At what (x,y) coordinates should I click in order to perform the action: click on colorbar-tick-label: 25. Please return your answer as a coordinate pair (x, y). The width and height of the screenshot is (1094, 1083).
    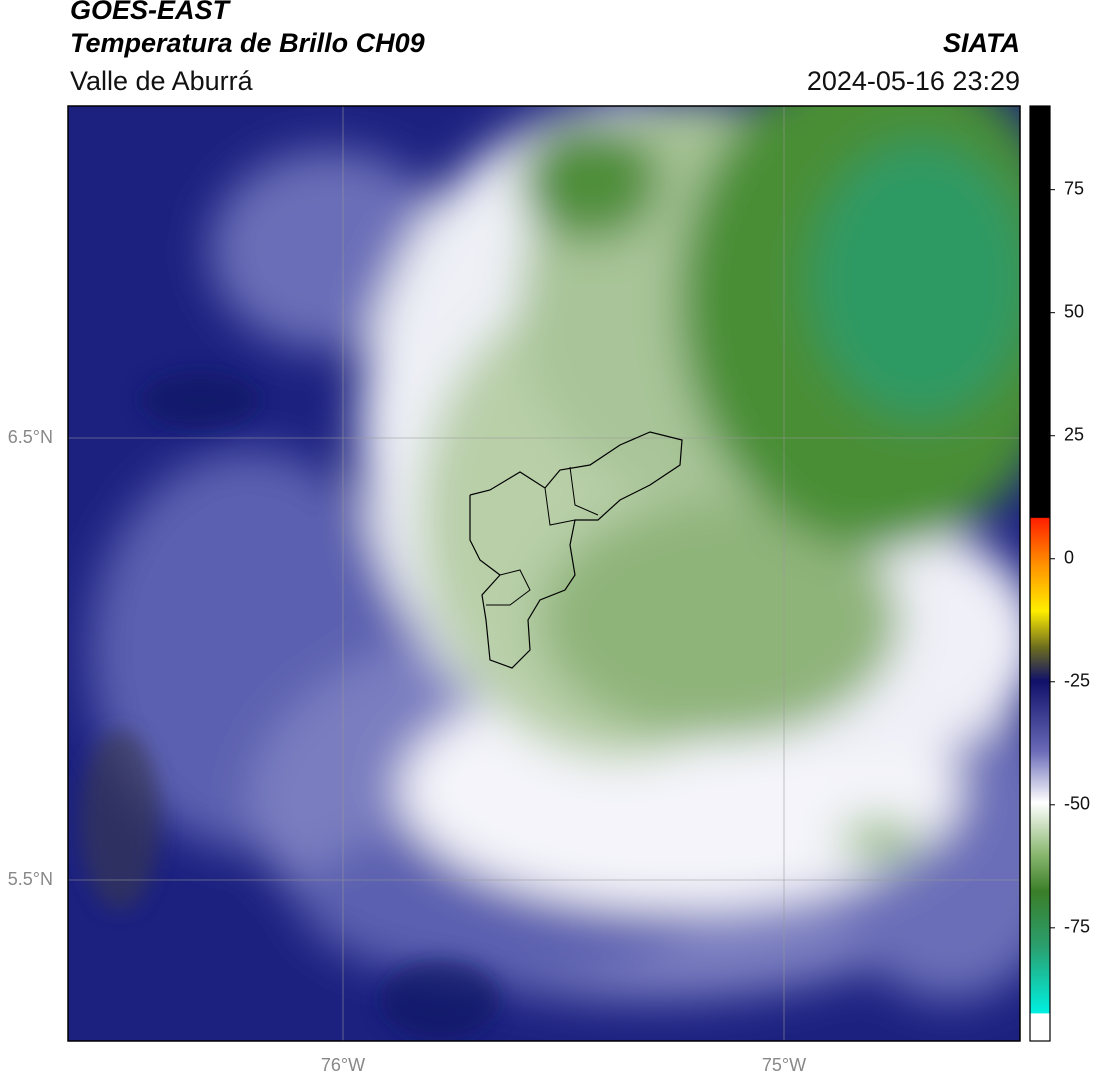
    Looking at the image, I should click on (1074, 434).